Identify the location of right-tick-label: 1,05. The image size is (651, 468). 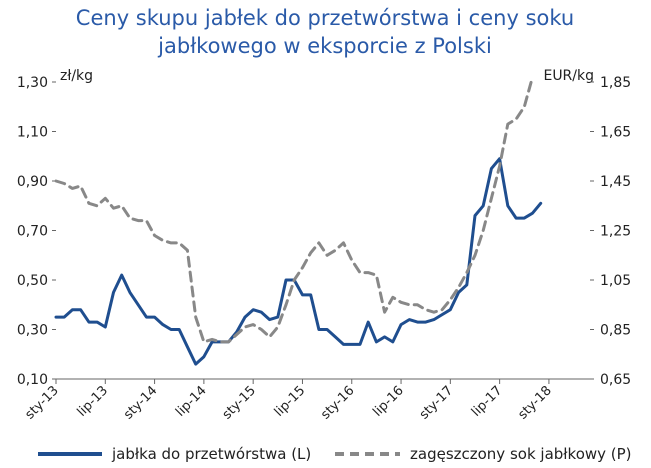
(615, 281).